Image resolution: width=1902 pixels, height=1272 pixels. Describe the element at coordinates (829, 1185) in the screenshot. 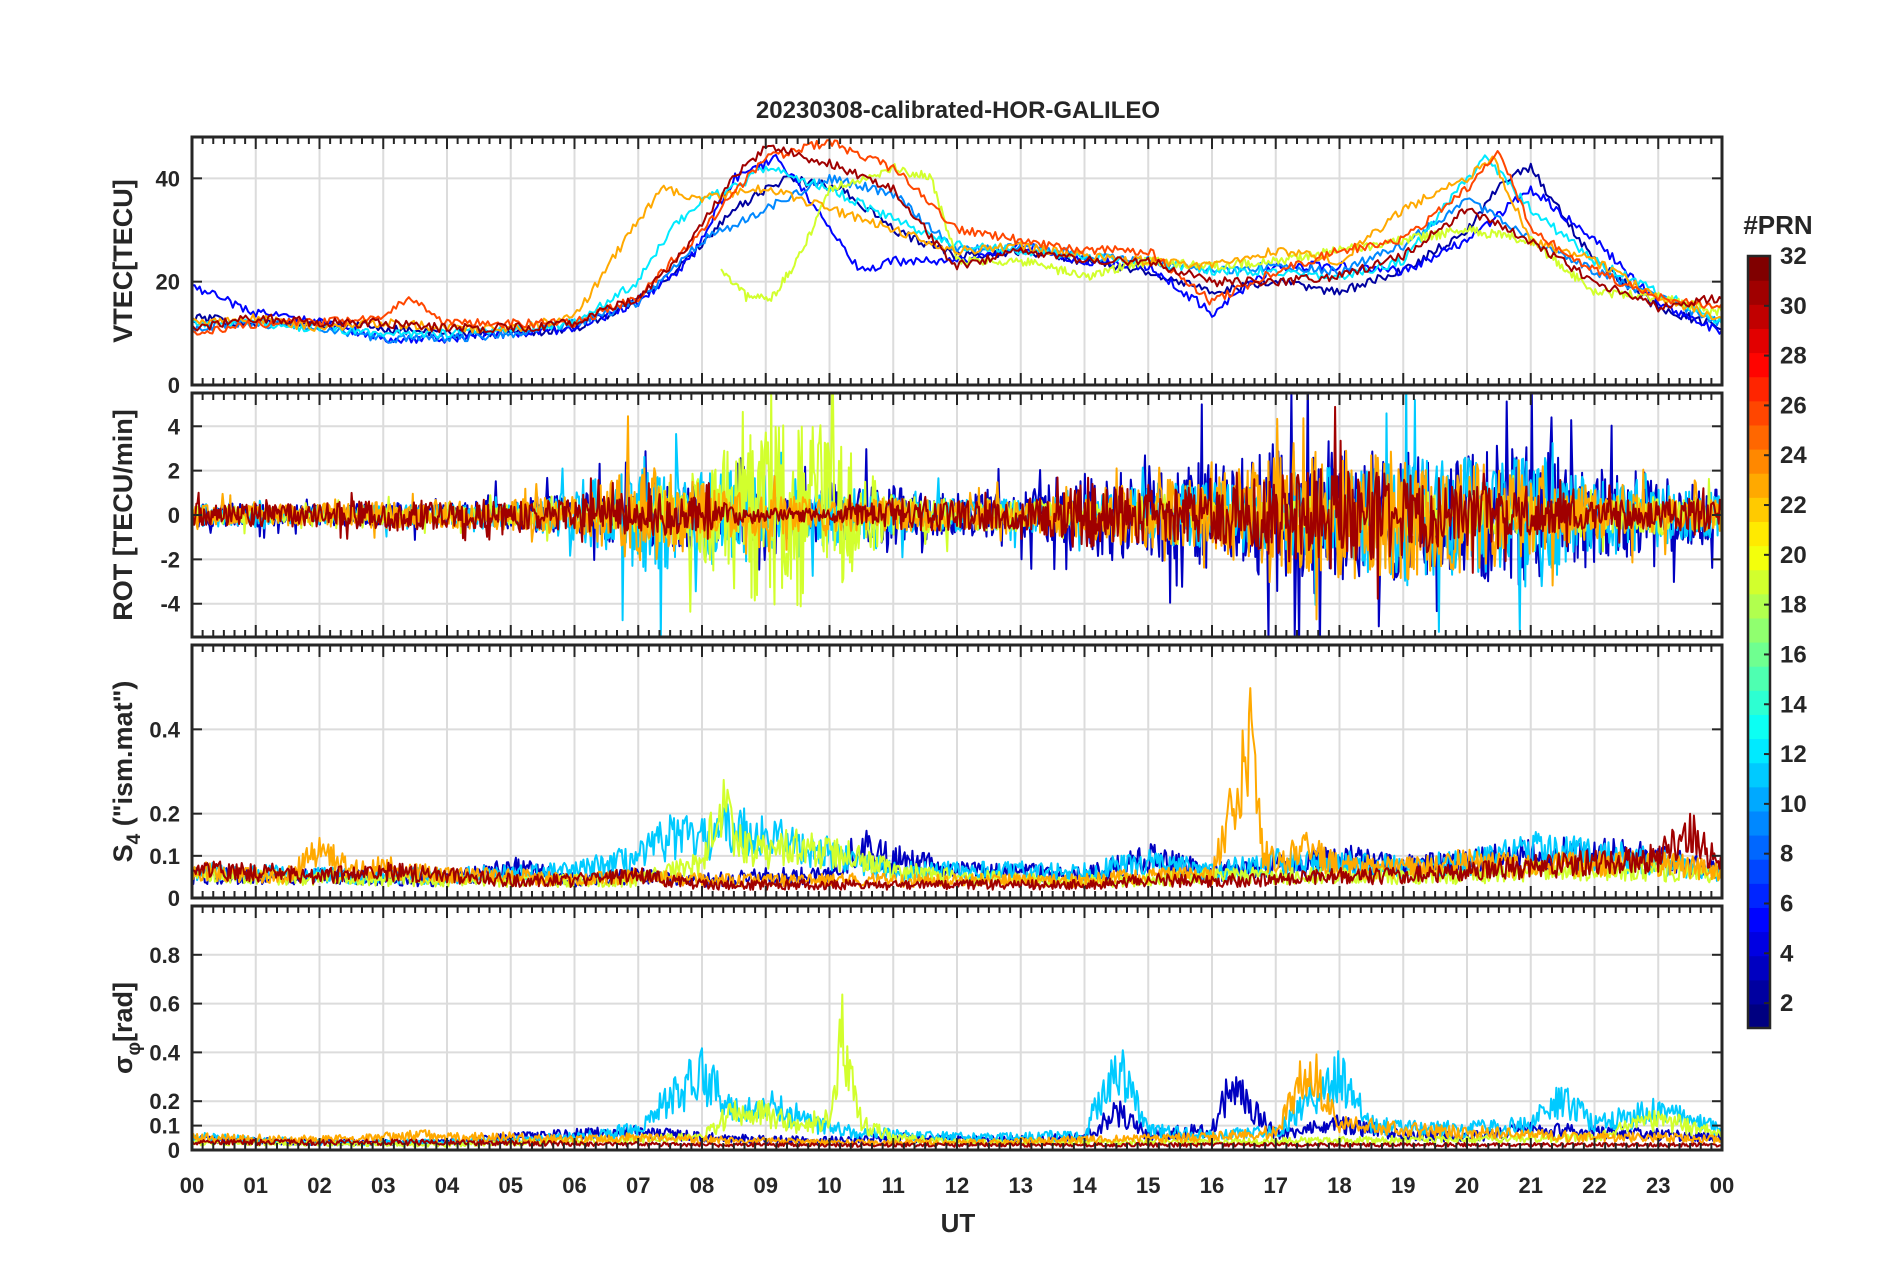

I see `x-tick-label: 10` at that location.